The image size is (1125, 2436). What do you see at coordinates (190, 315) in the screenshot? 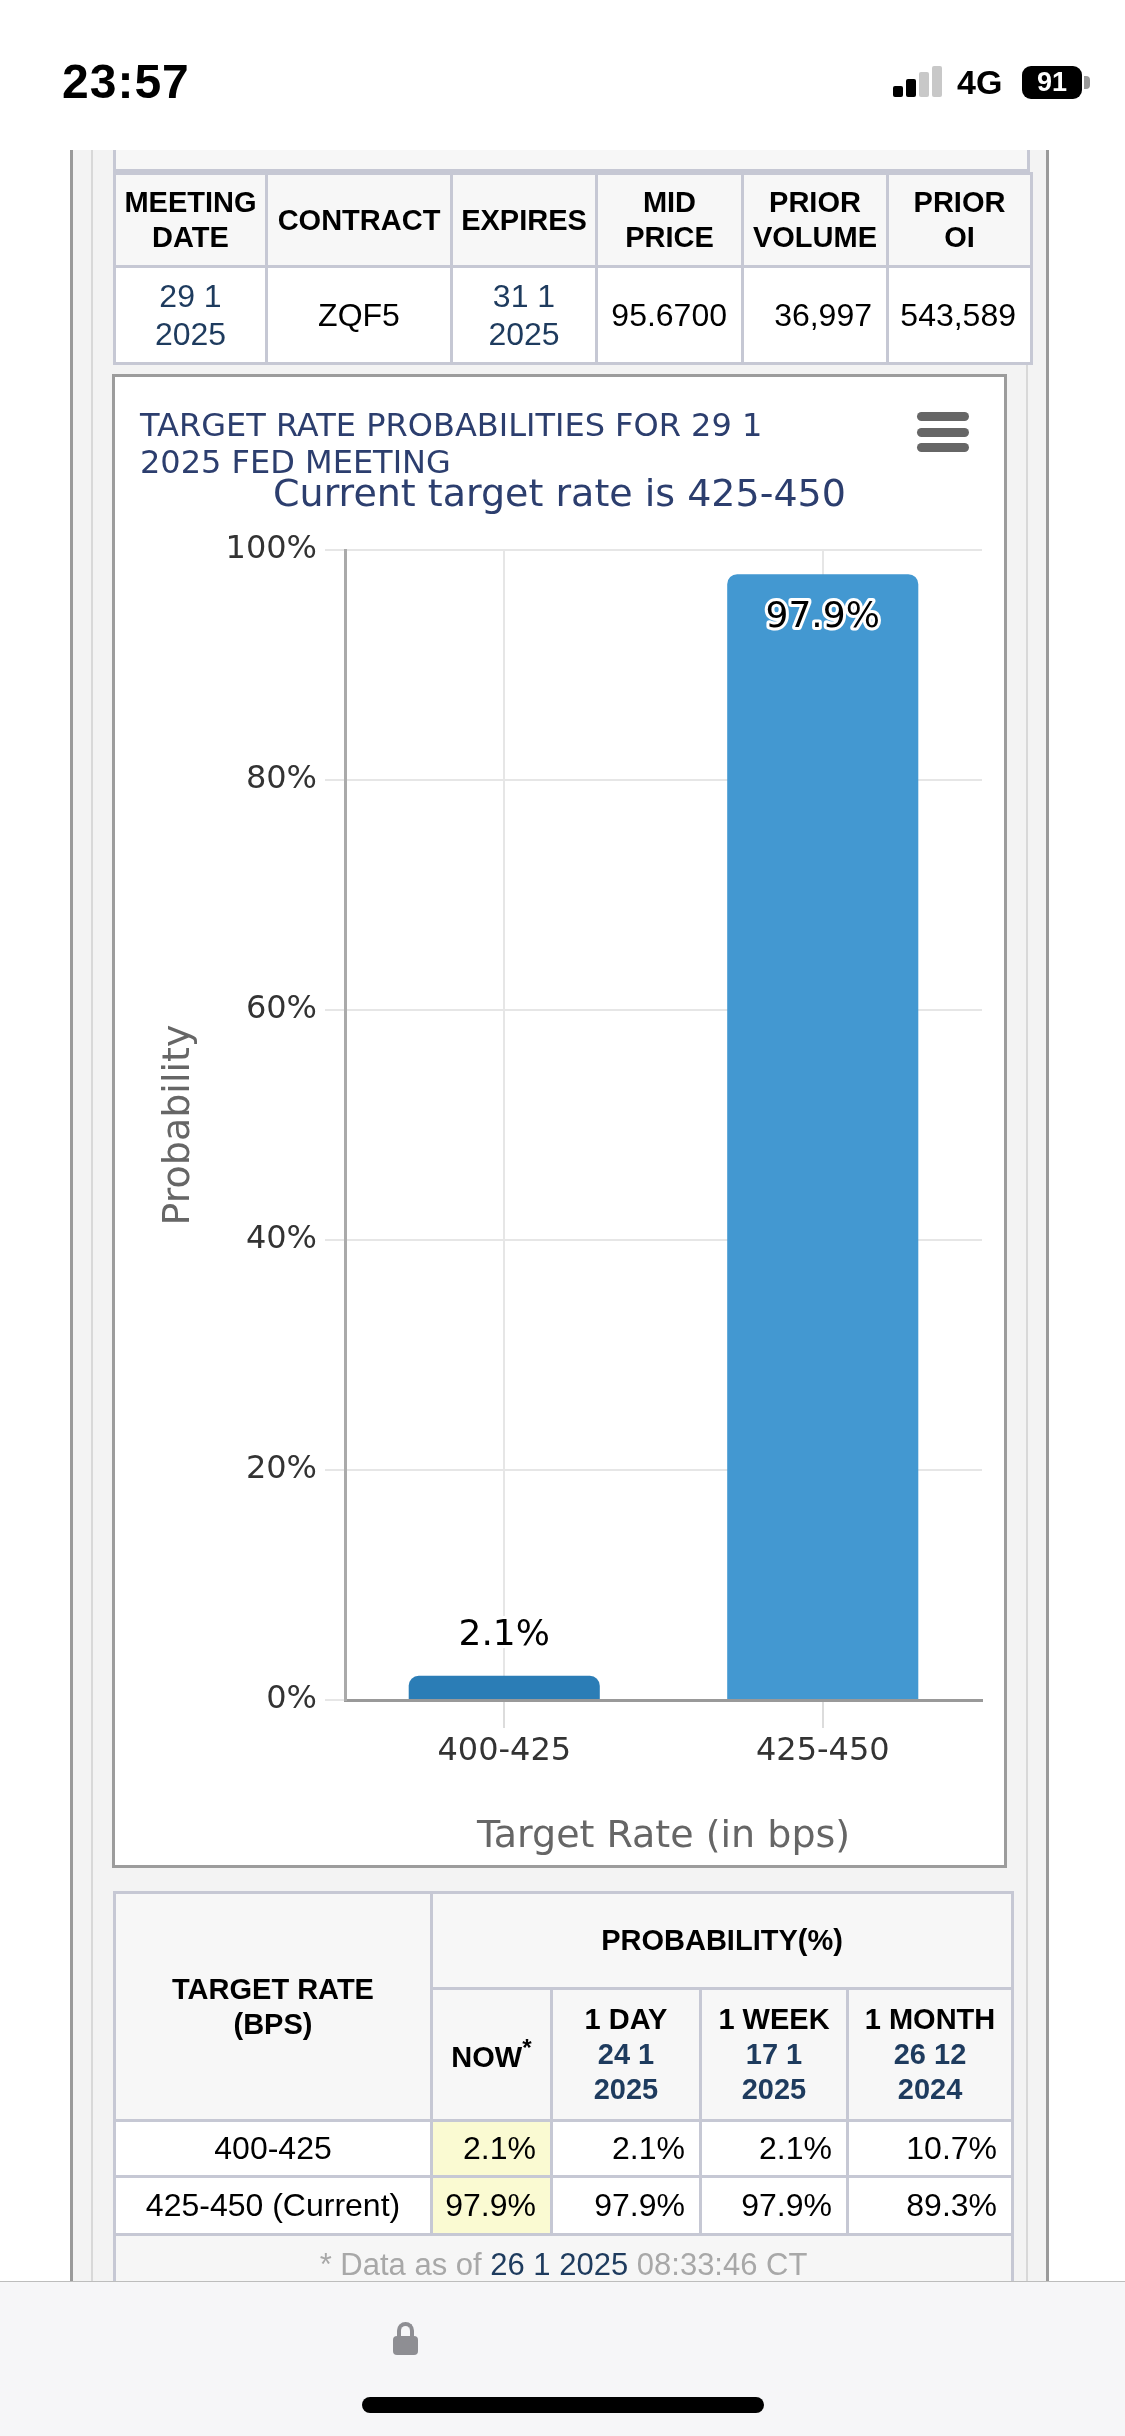
I see `text: 29 1 2025` at bounding box center [190, 315].